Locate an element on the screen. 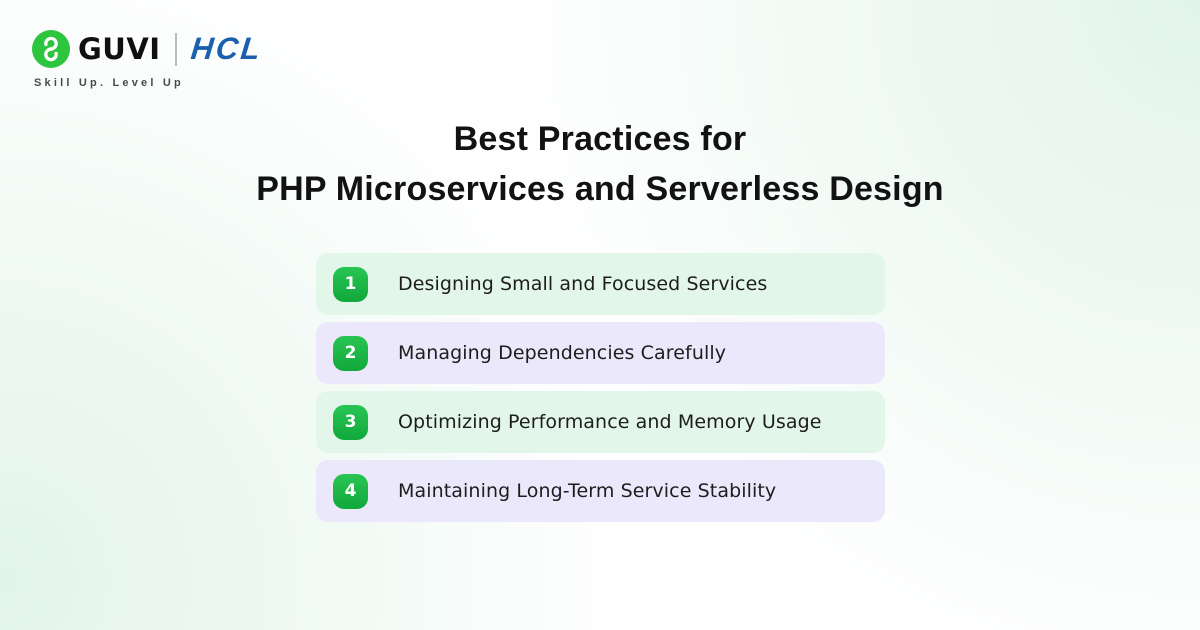  item-number-badge: 3 is located at coordinates (350, 422).